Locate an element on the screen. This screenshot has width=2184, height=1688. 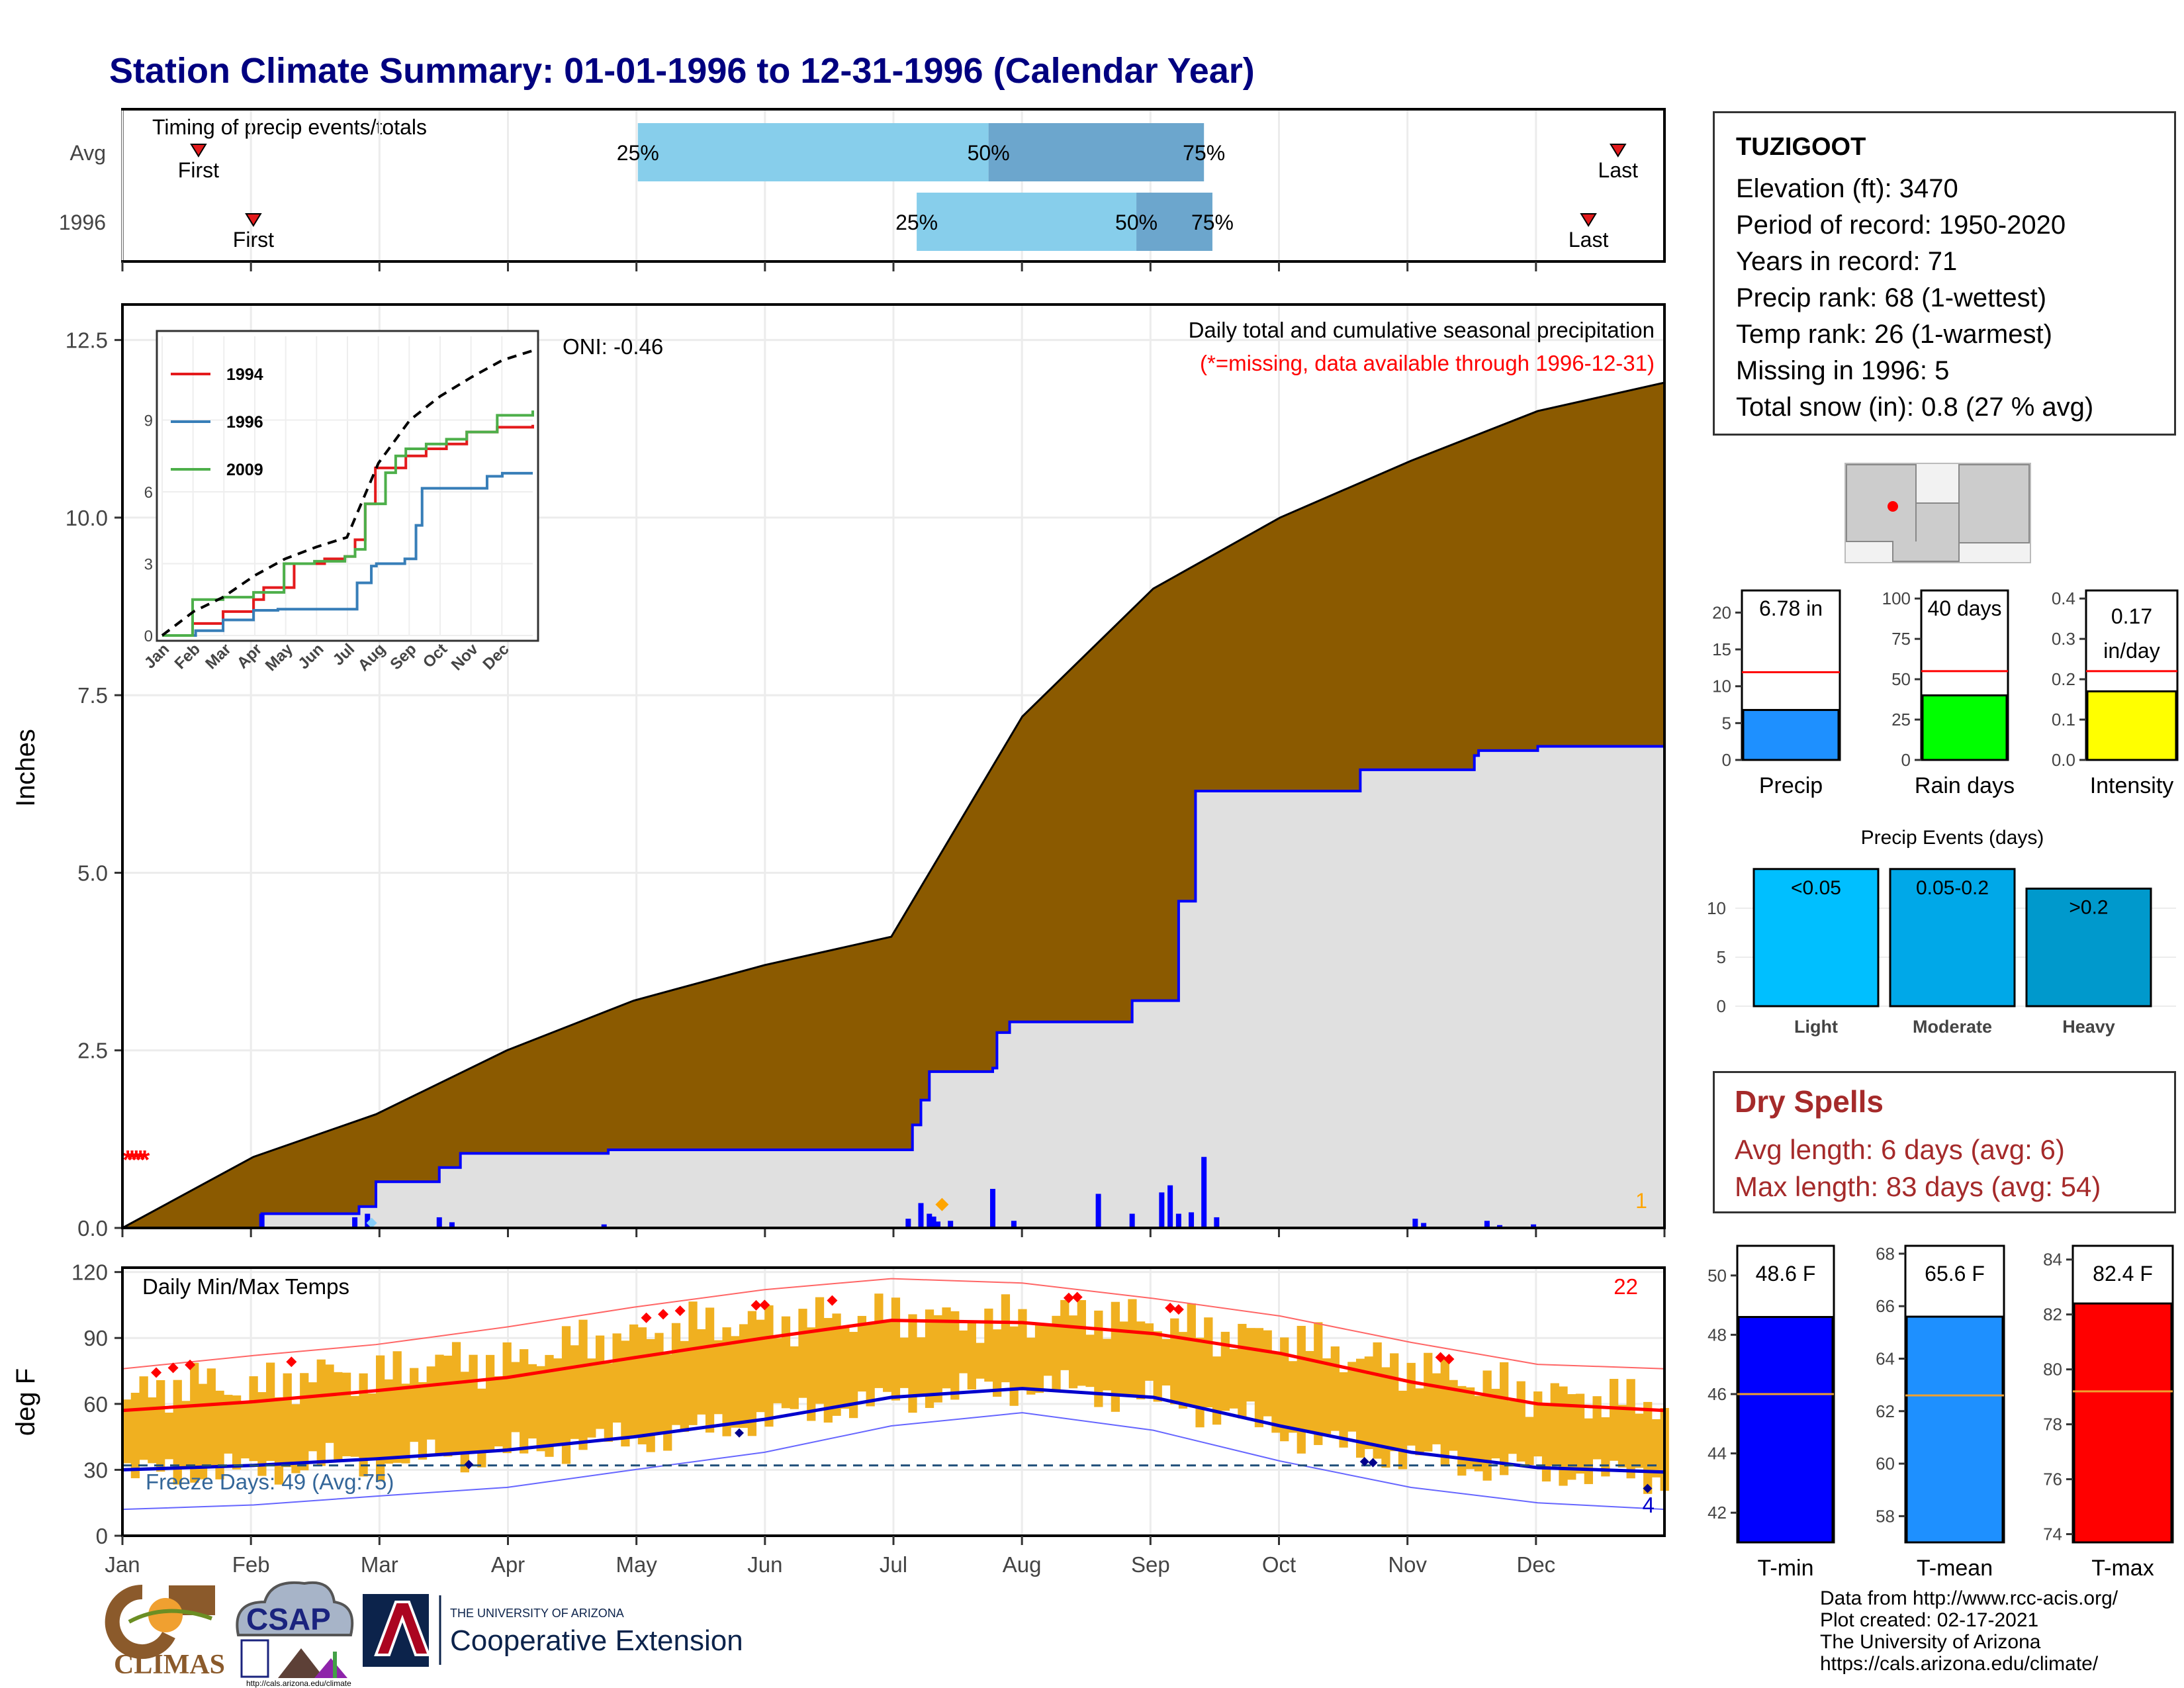
temp-ytick-label: 120 is located at coordinates (89, 1272).